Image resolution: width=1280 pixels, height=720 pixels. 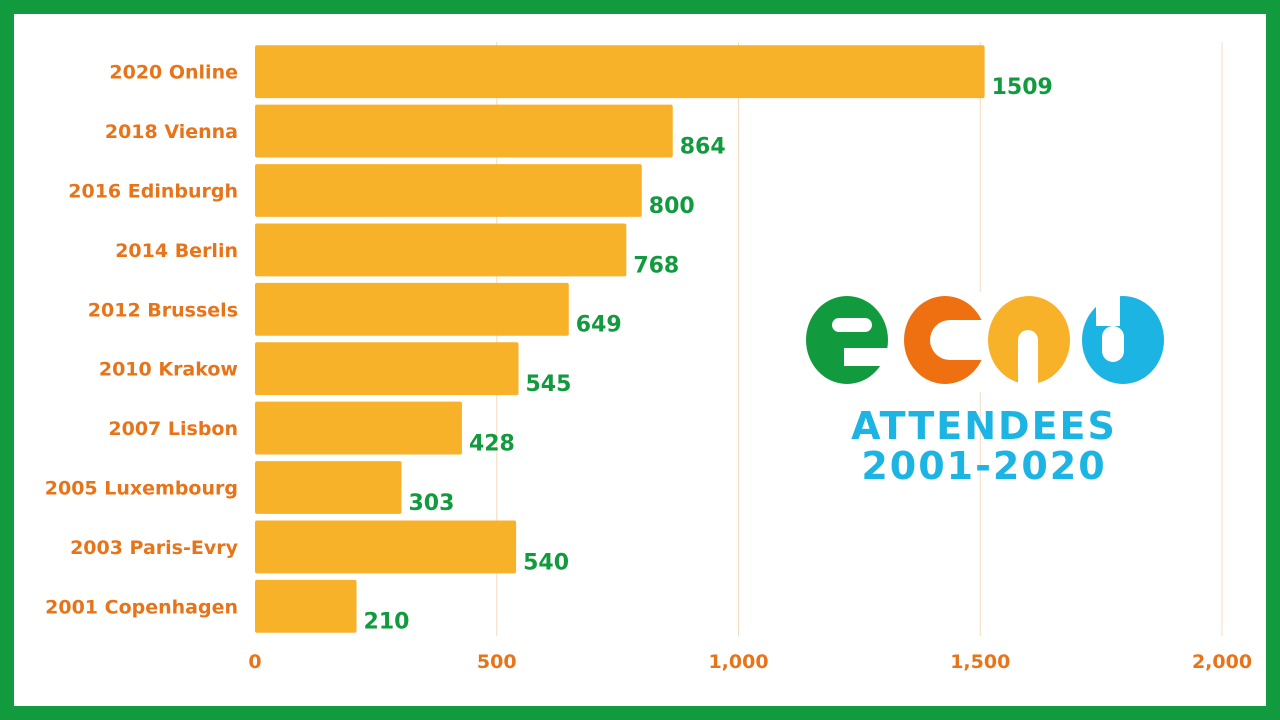 I want to click on category-label: 2020 Online, so click(x=173, y=73).